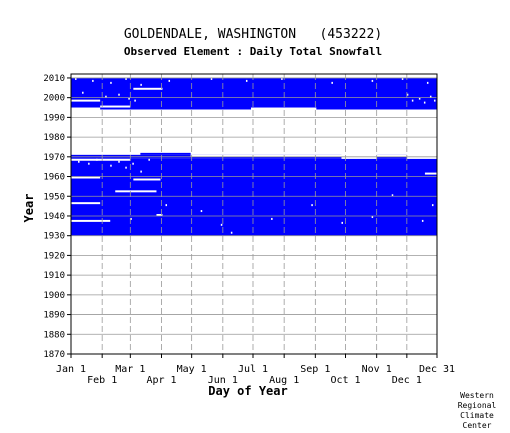 This screenshot has height=433, width=510. Describe the element at coordinates (407, 380) in the screenshot. I see `x-tick-label: Dec 1` at that location.